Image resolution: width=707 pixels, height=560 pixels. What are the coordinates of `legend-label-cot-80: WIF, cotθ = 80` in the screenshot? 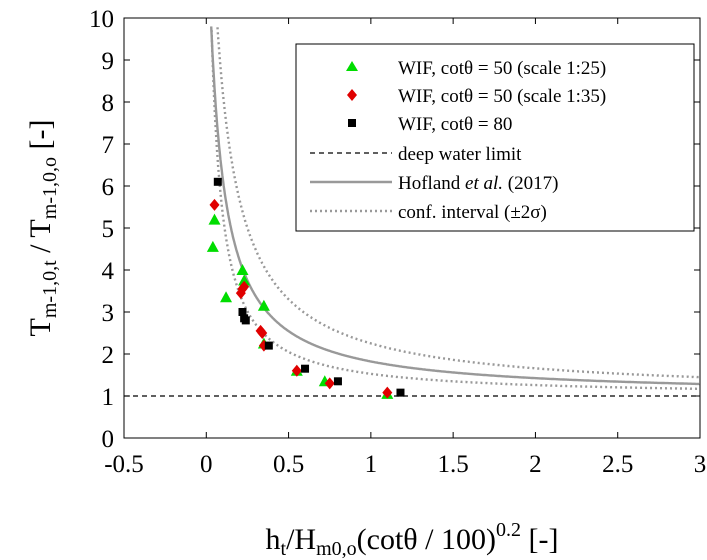 It's located at (455, 124).